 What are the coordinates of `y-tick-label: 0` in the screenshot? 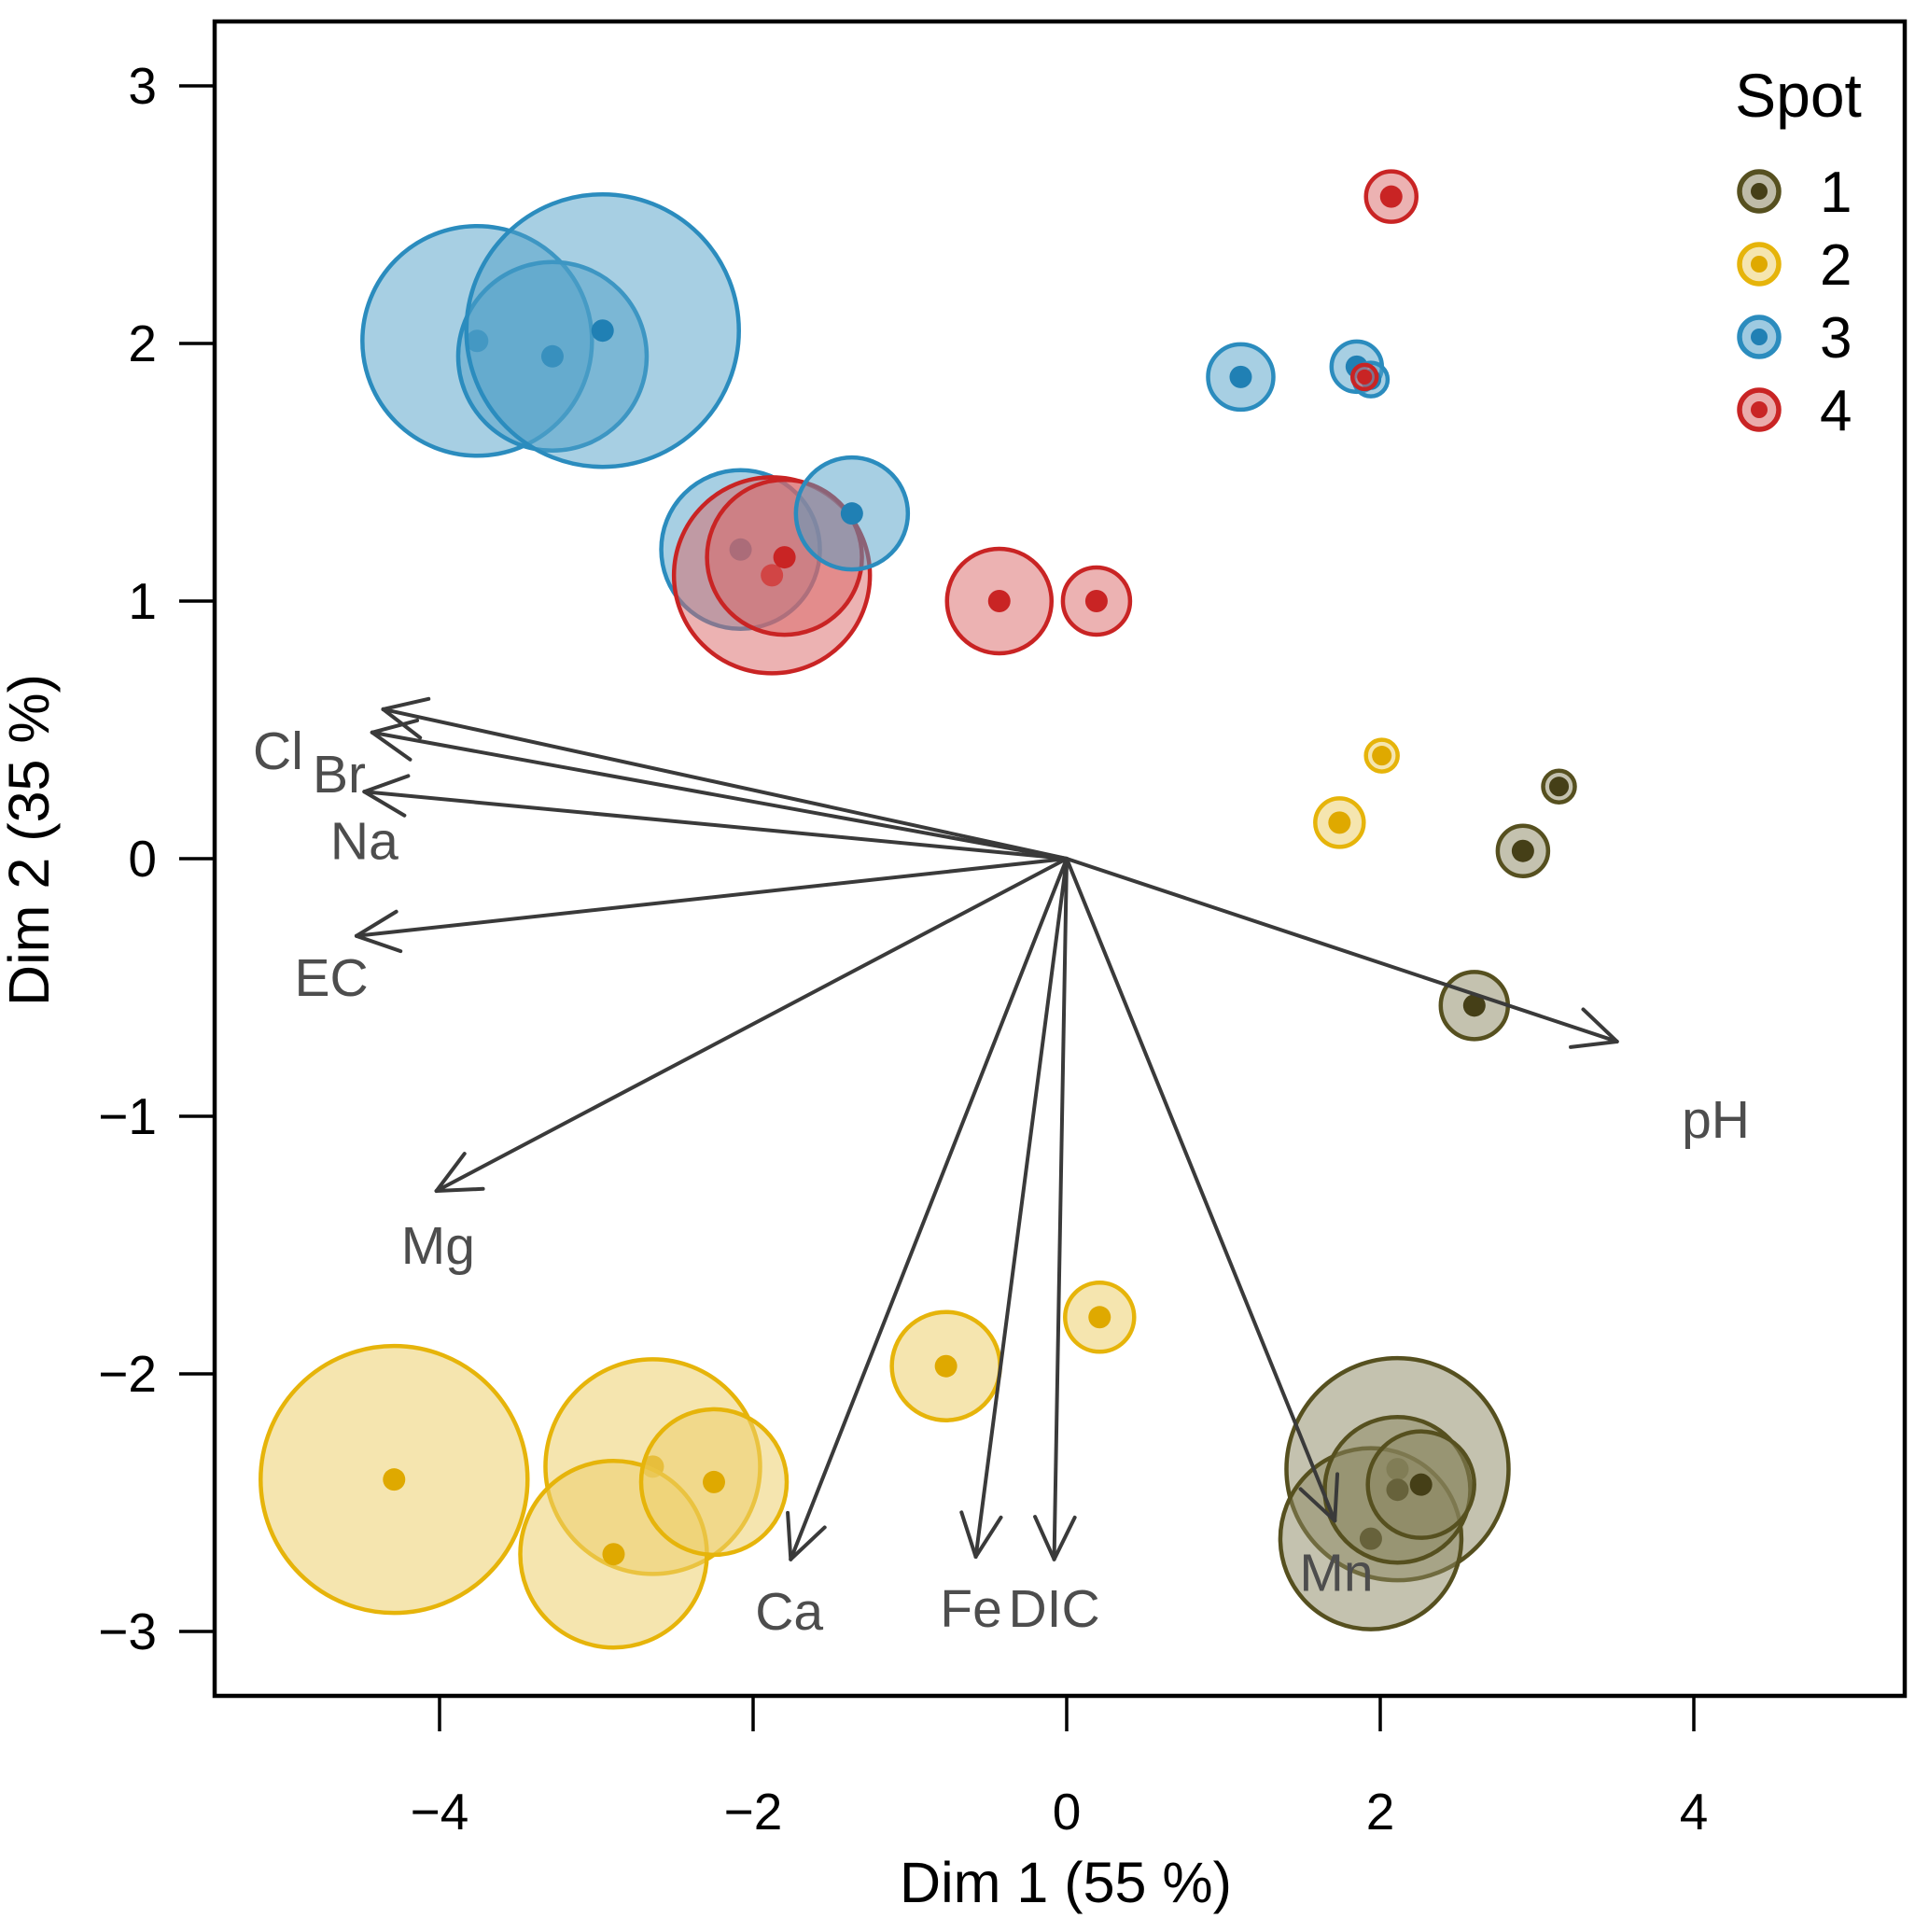 It's located at (143, 859).